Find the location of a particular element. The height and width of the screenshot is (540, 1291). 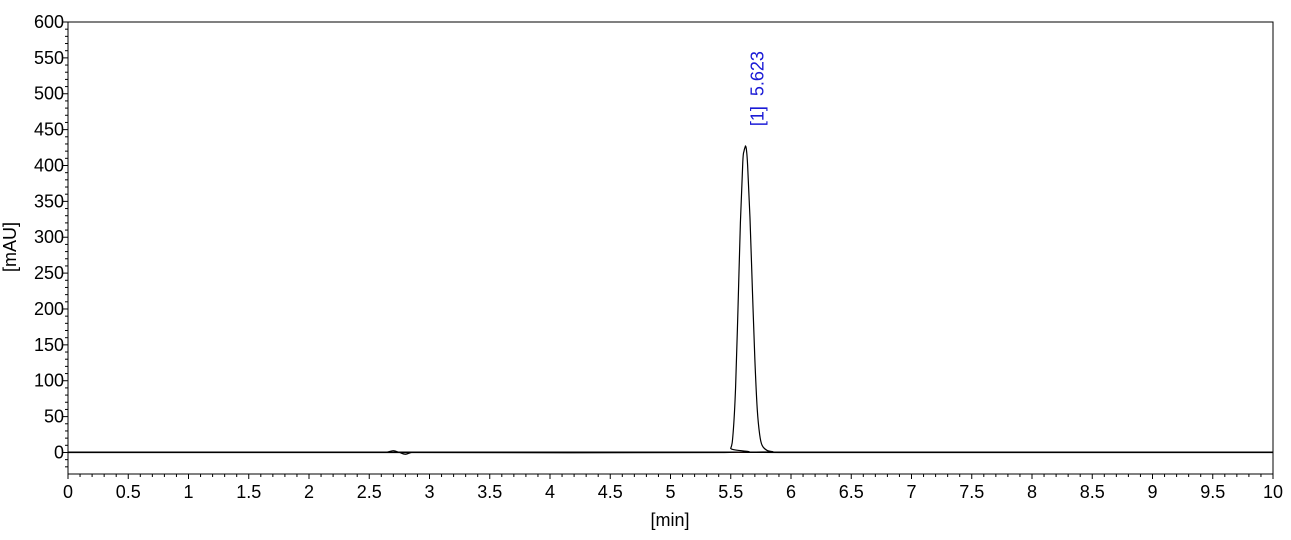

x-tick-label: 6.5 is located at coordinates (851, 492).